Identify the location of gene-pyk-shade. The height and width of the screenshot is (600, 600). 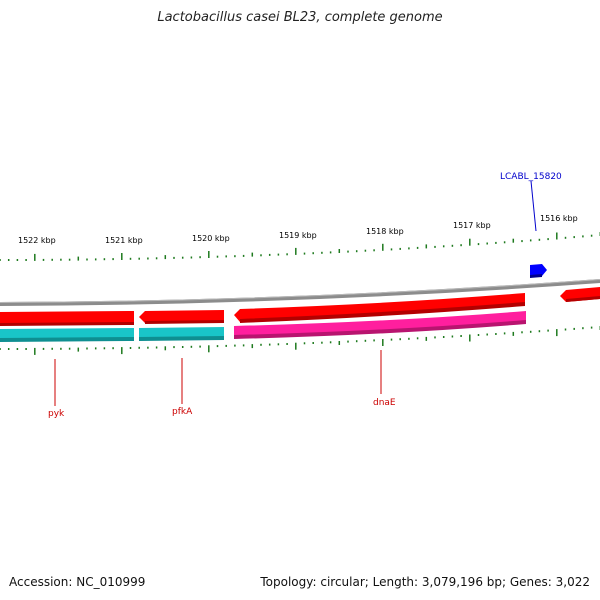
(67, 324).